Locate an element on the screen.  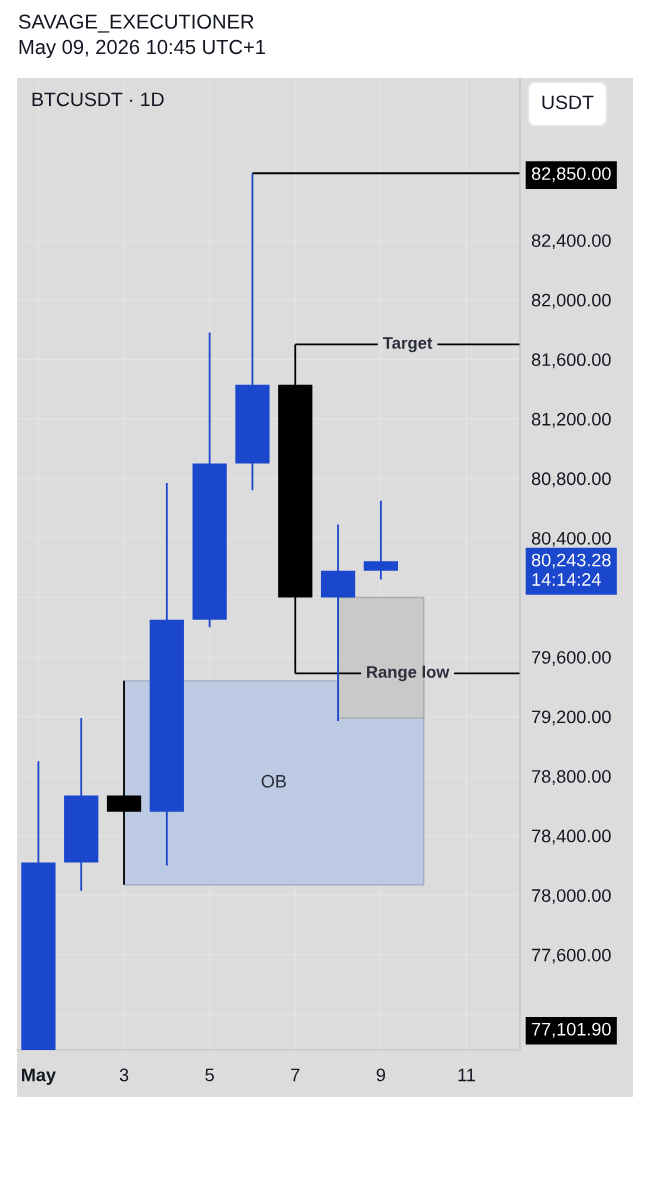
y-tick-label: 82,400.00 is located at coordinates (571, 242).